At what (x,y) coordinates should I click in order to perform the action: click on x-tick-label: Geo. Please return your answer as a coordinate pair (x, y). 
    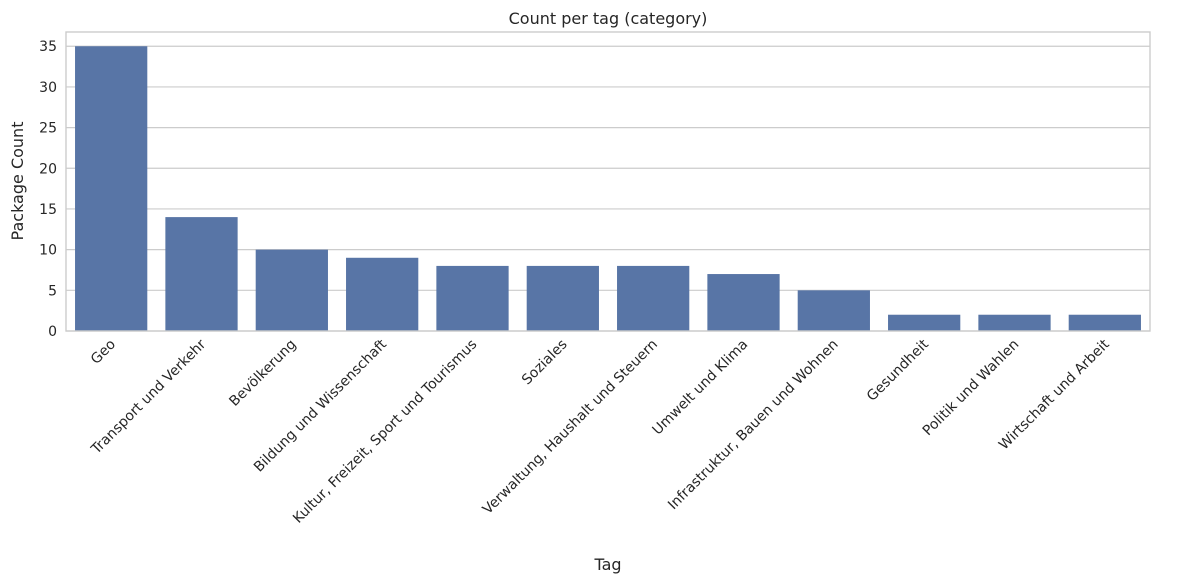
    Looking at the image, I should click on (103, 352).